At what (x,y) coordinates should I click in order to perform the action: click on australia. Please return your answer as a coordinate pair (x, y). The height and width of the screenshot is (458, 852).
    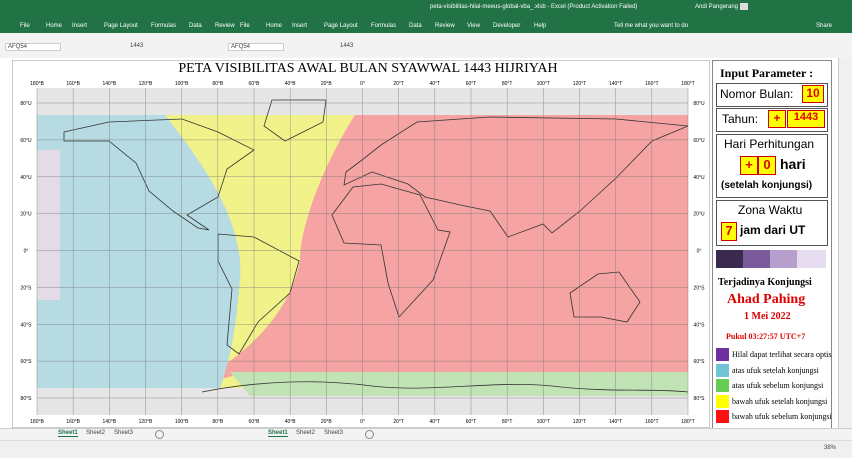
    Looking at the image, I should click on (605, 297).